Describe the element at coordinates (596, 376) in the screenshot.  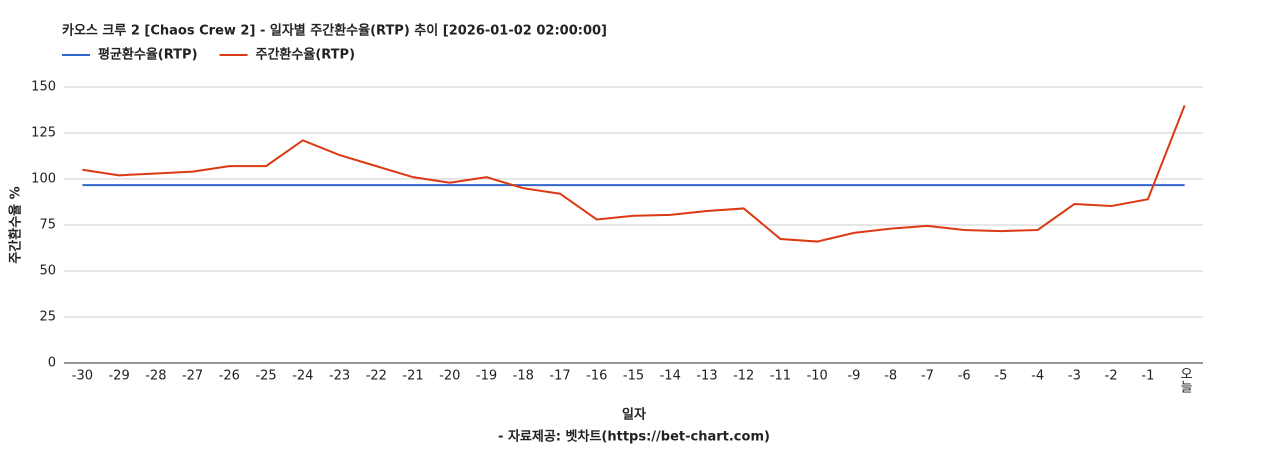
I see `x-tick-label: -16` at that location.